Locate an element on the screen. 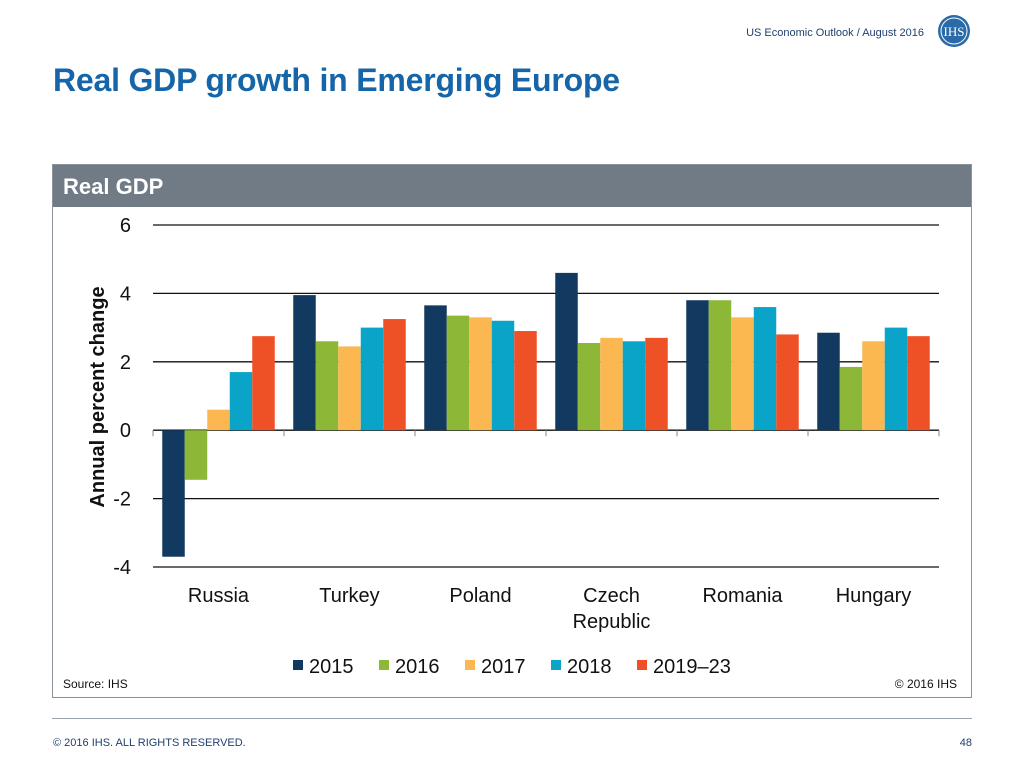  y-tick-label: 6 is located at coordinates (125, 226).